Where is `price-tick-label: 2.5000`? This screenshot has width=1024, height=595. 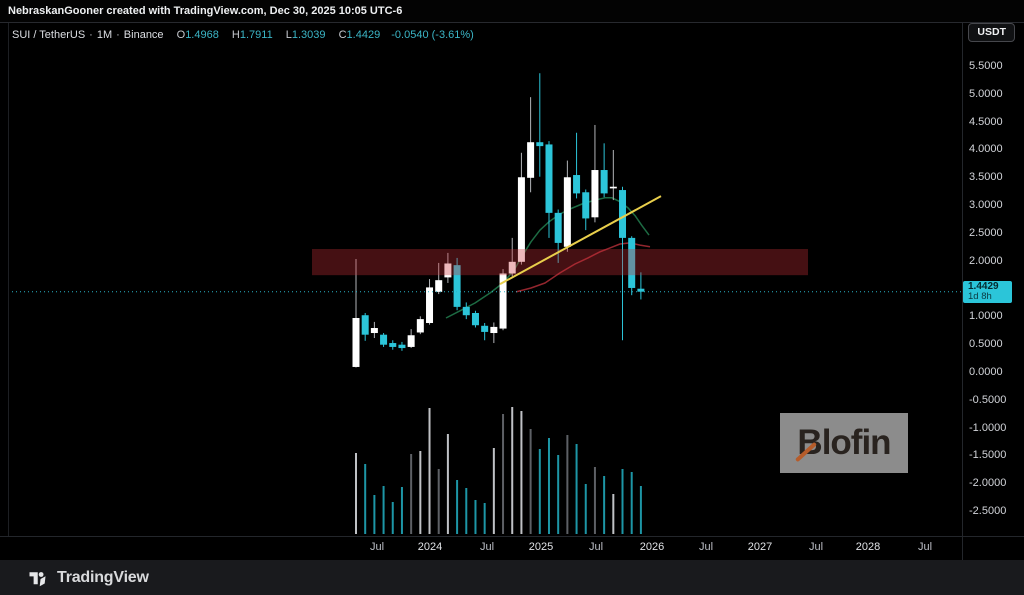
price-tick-label: 2.5000 is located at coordinates (986, 232).